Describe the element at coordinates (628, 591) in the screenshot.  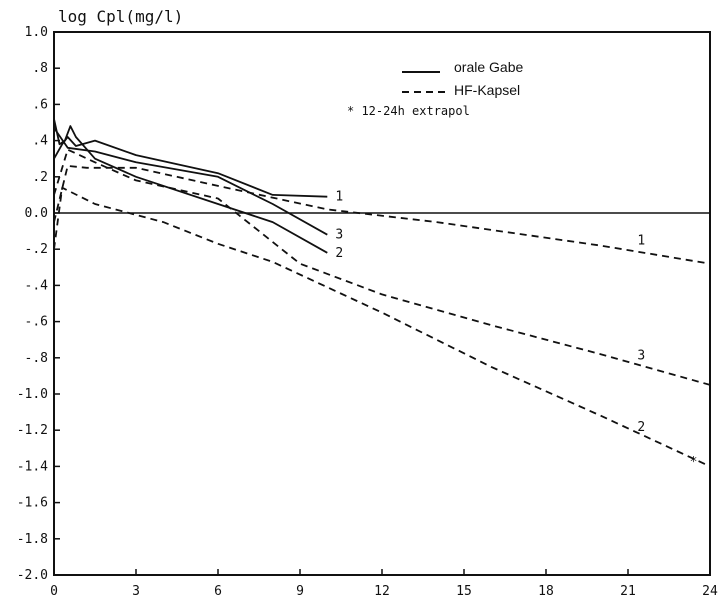
I see `x-tick-label: 21` at that location.